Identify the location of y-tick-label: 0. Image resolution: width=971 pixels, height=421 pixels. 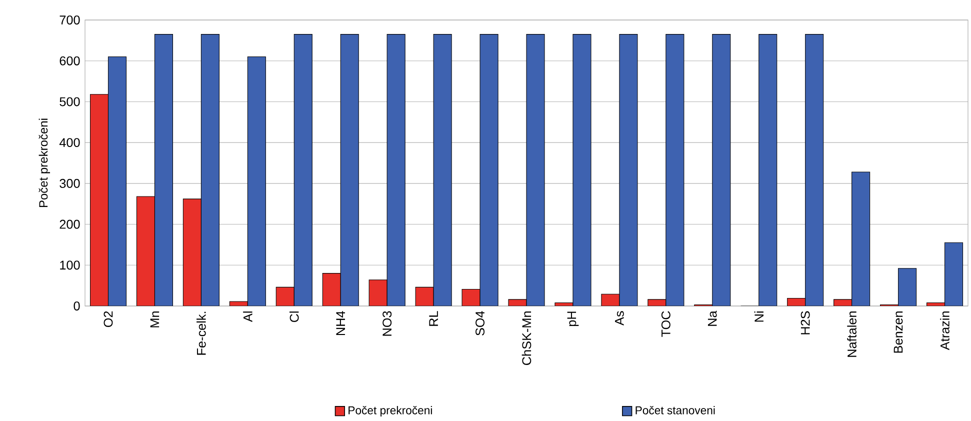
(77, 306).